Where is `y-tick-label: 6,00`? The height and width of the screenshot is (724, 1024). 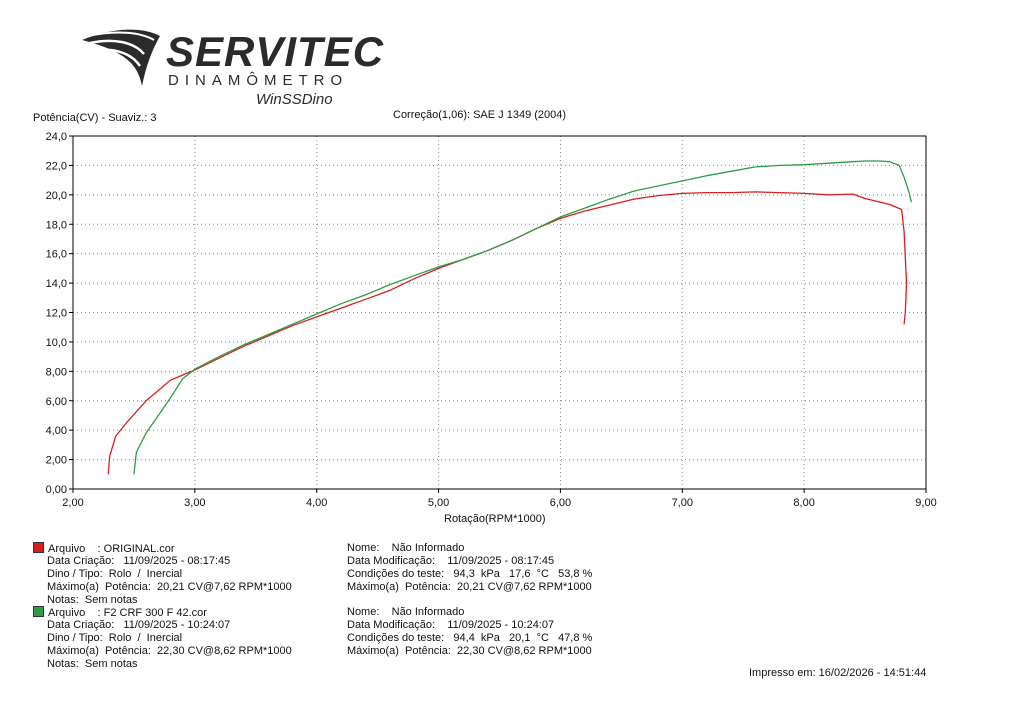
y-tick-label: 6,00 is located at coordinates (56, 402).